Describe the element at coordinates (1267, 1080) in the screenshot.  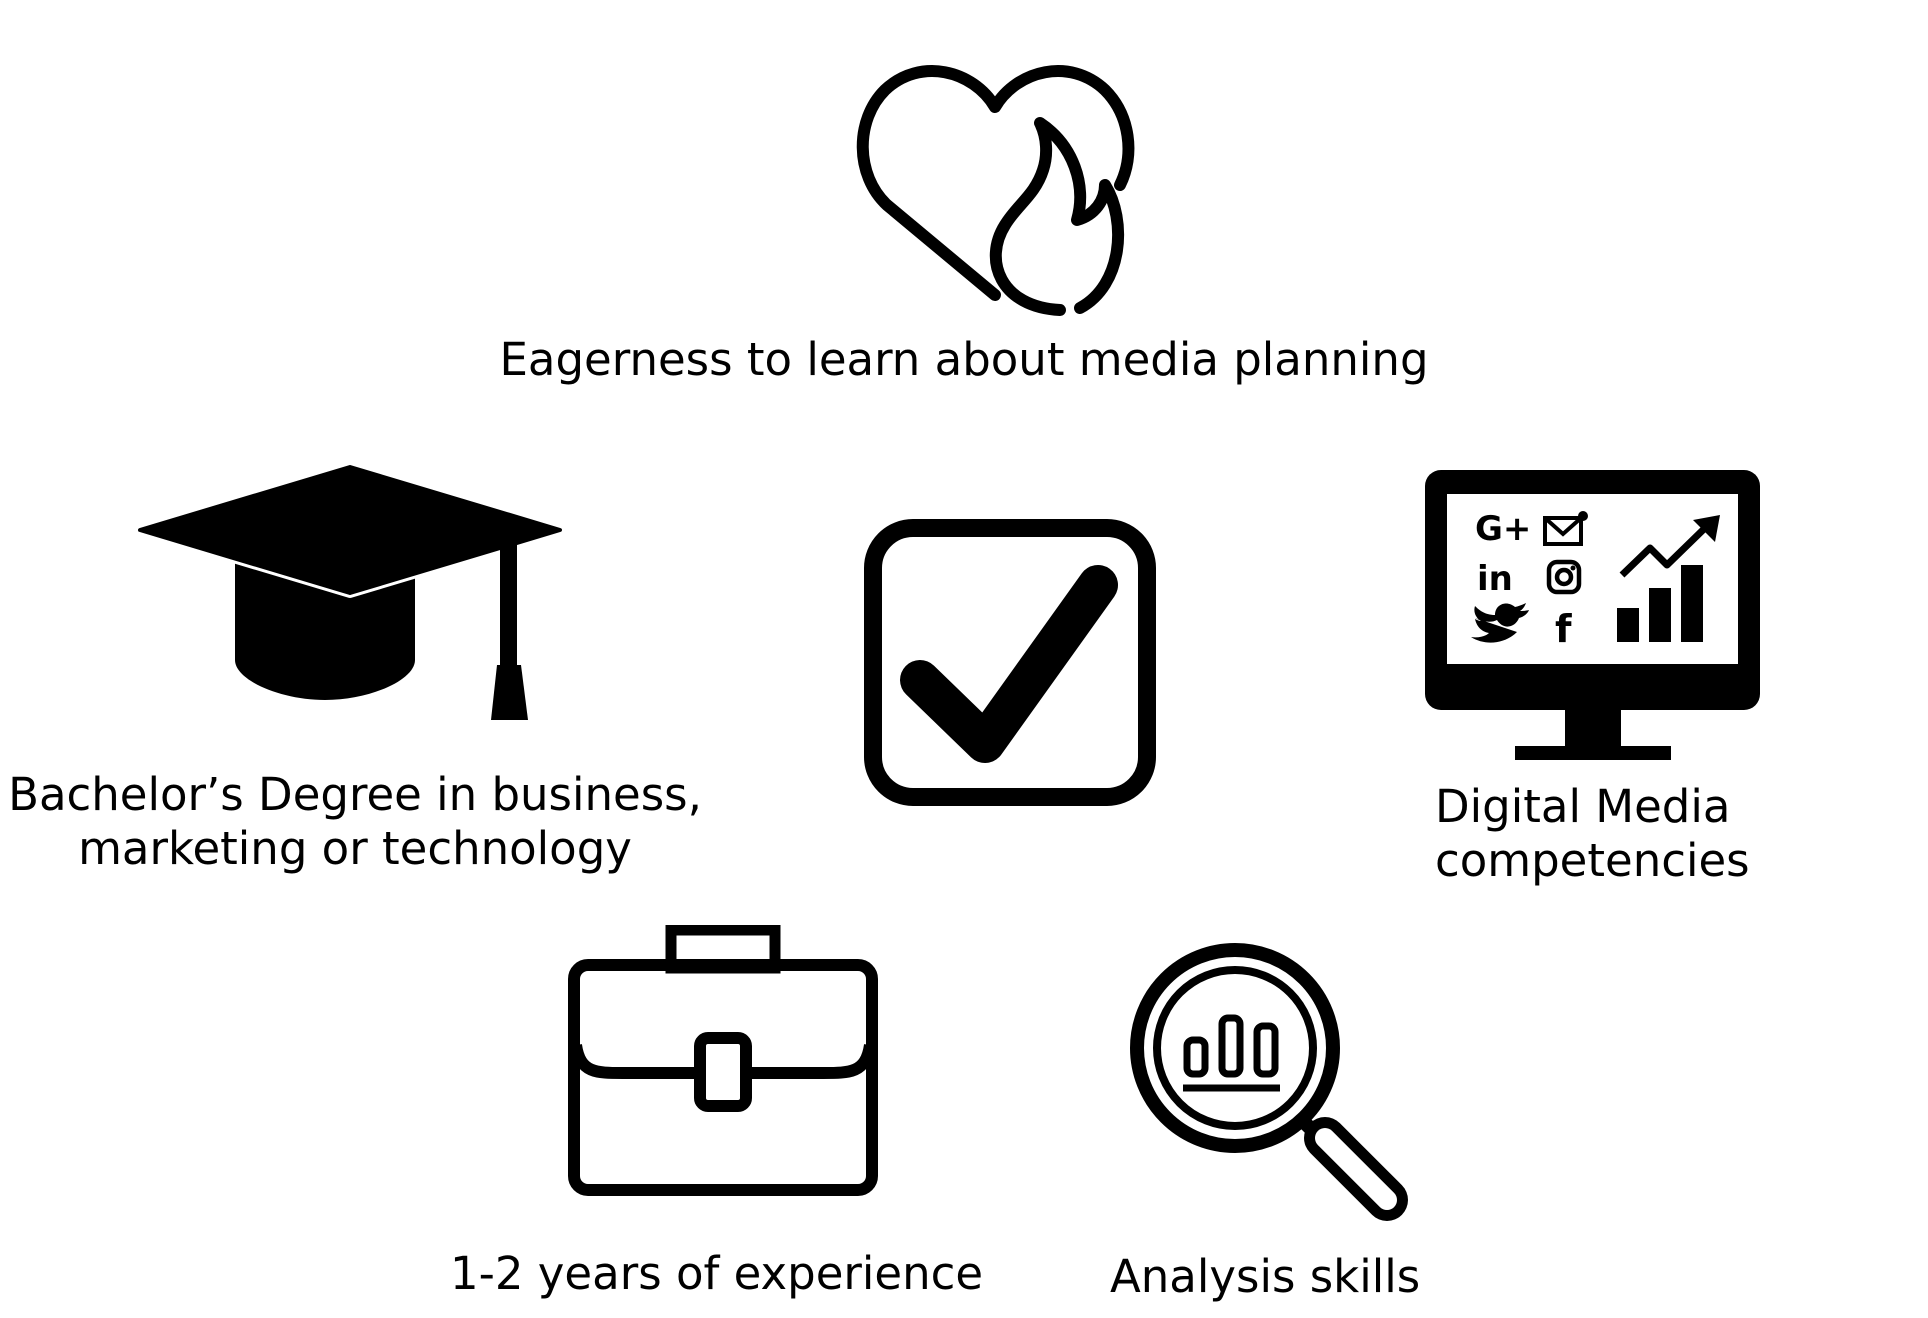
I see `magnifier-chart-icon` at that location.